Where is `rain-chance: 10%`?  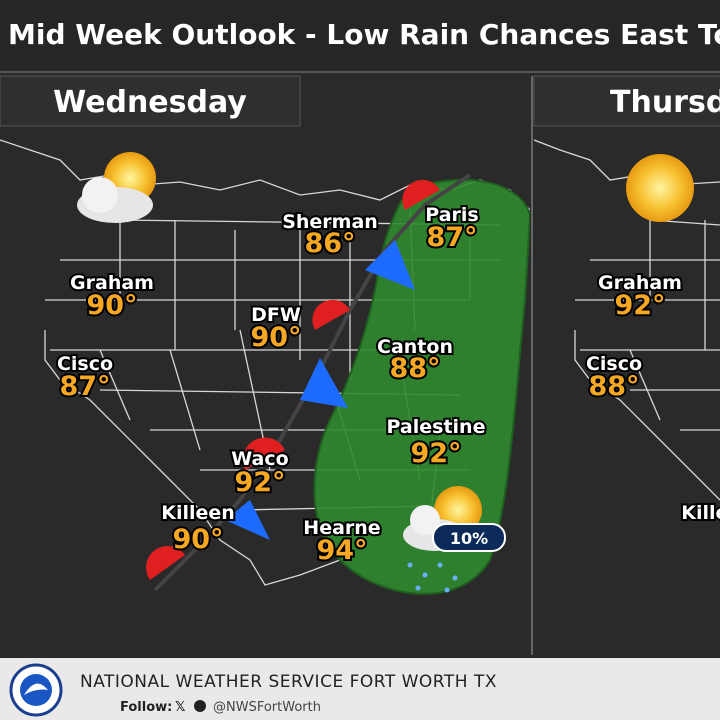 rain-chance: 10% is located at coordinates (469, 538).